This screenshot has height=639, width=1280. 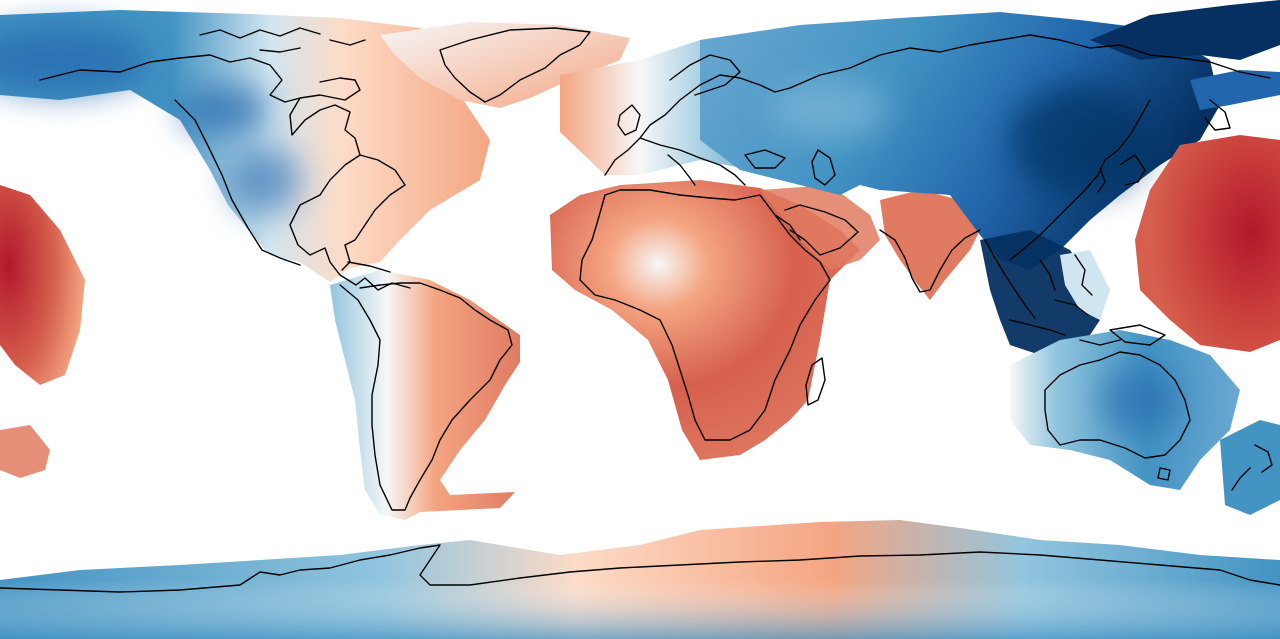 I want to click on coast-arabia, so click(x=821, y=230).